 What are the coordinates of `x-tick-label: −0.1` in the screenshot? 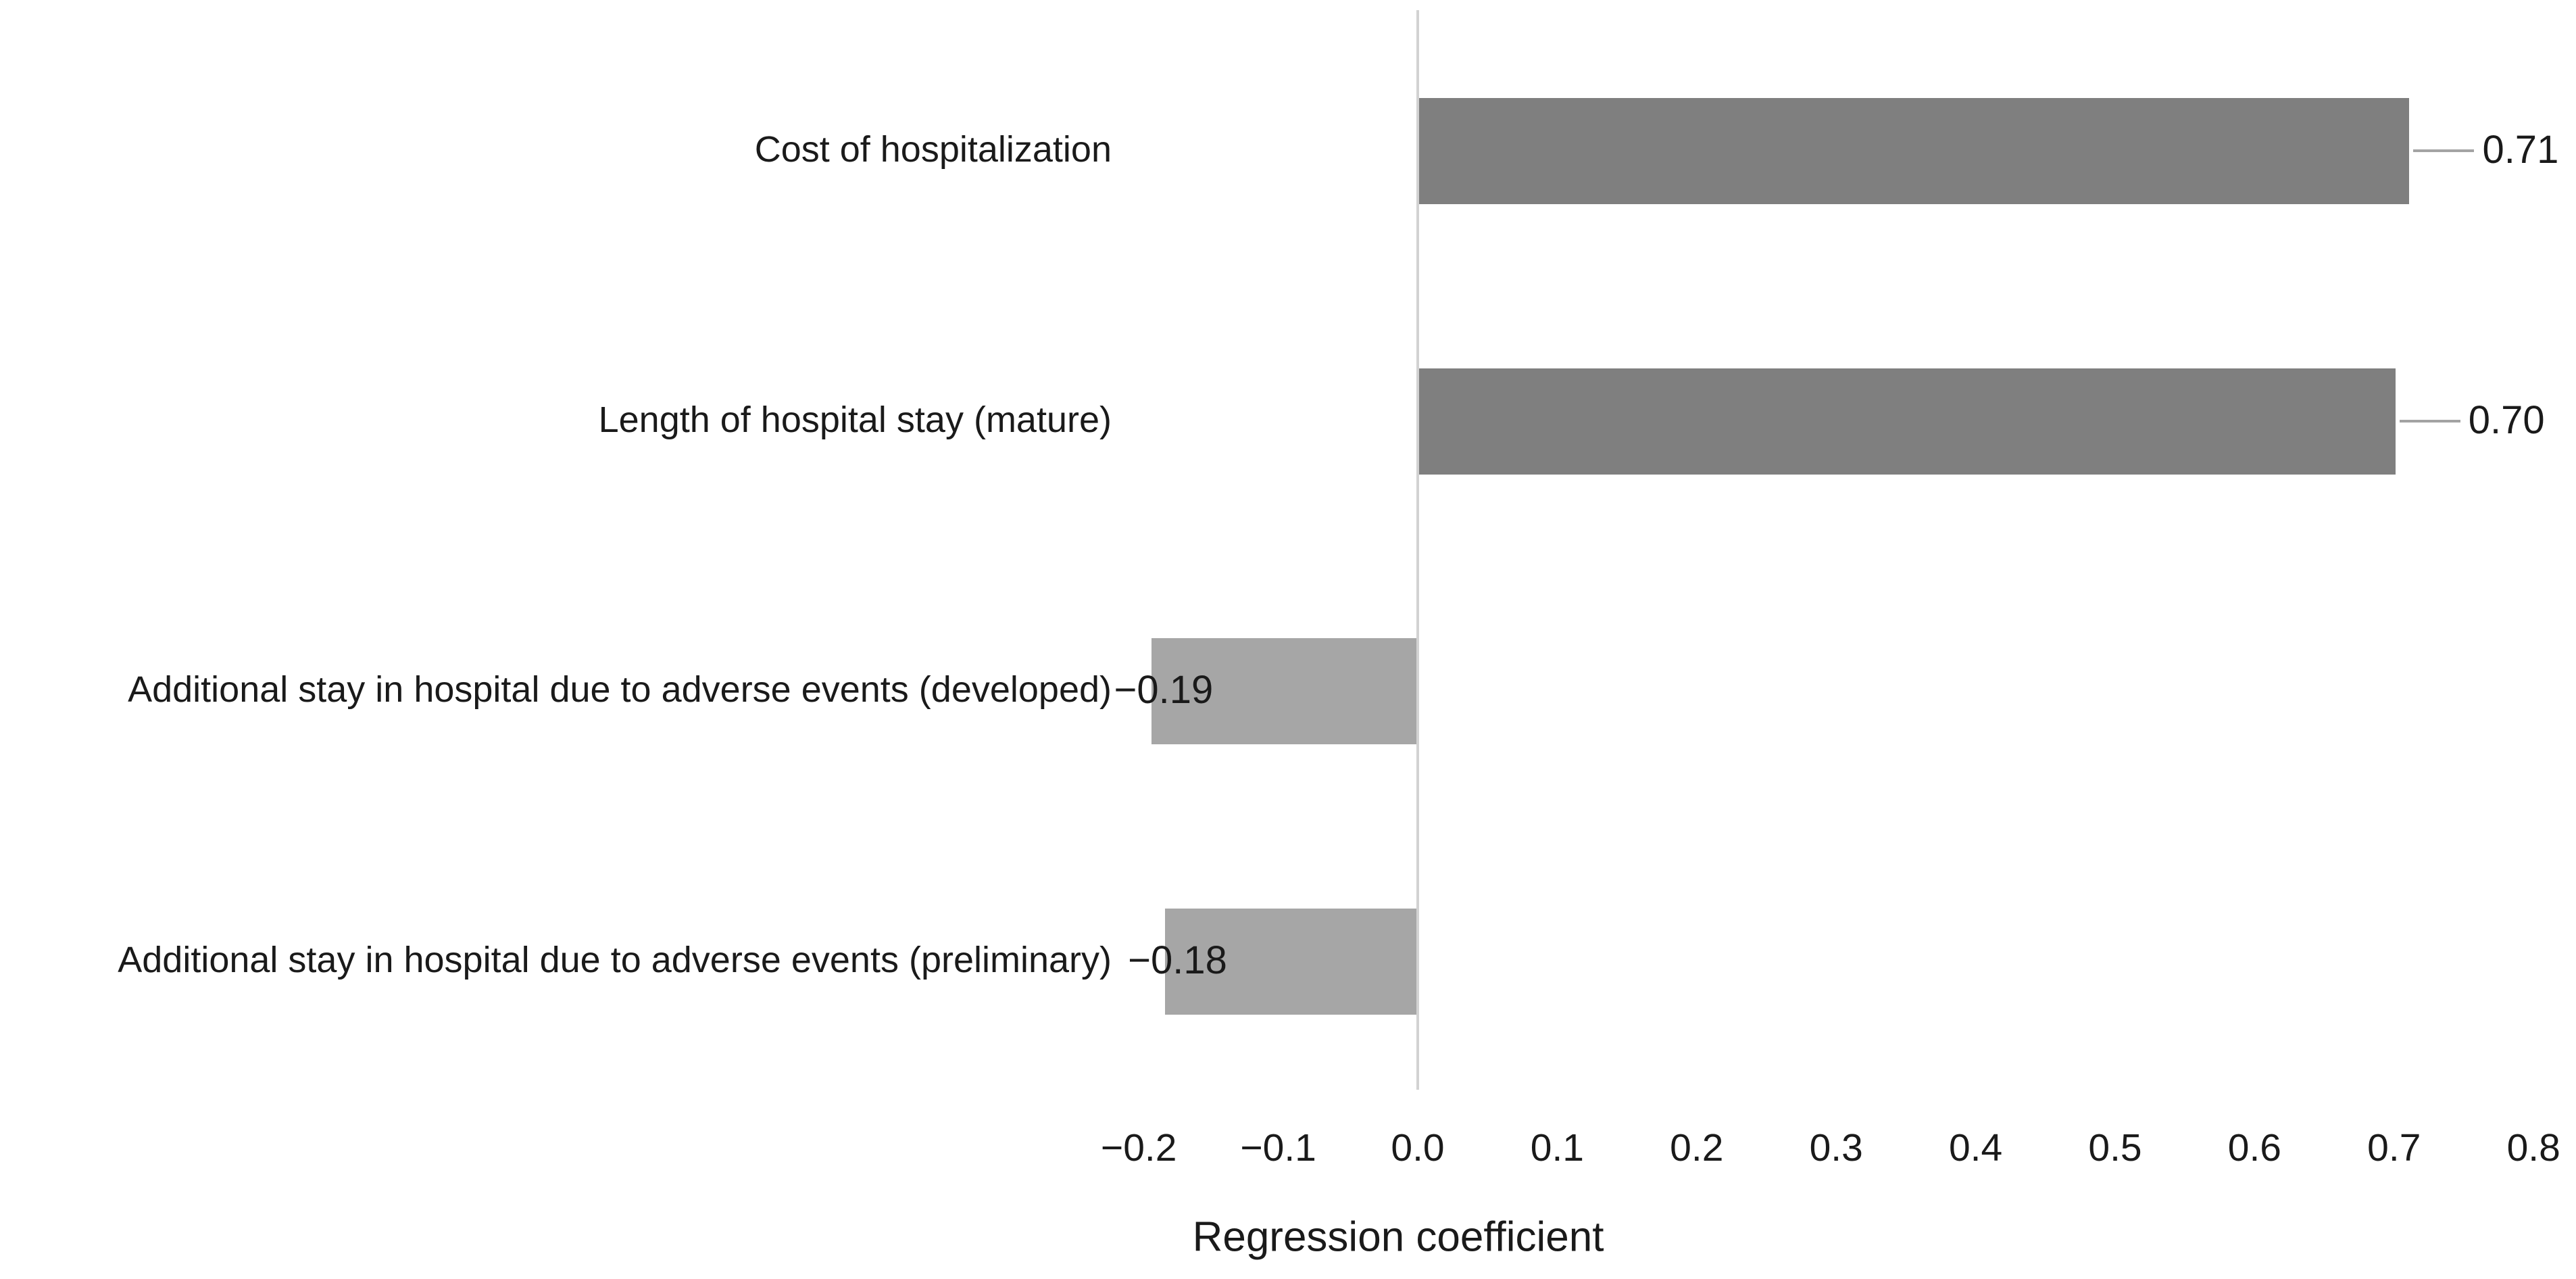 It's located at (1278, 1147).